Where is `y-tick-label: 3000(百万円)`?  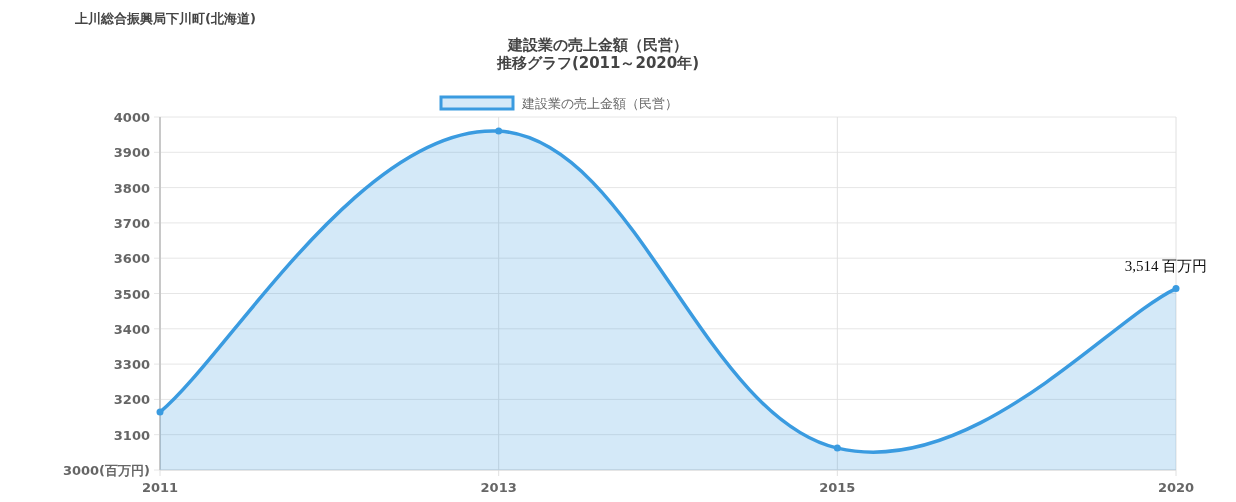 y-tick-label: 3000(百万円) is located at coordinates (106, 470).